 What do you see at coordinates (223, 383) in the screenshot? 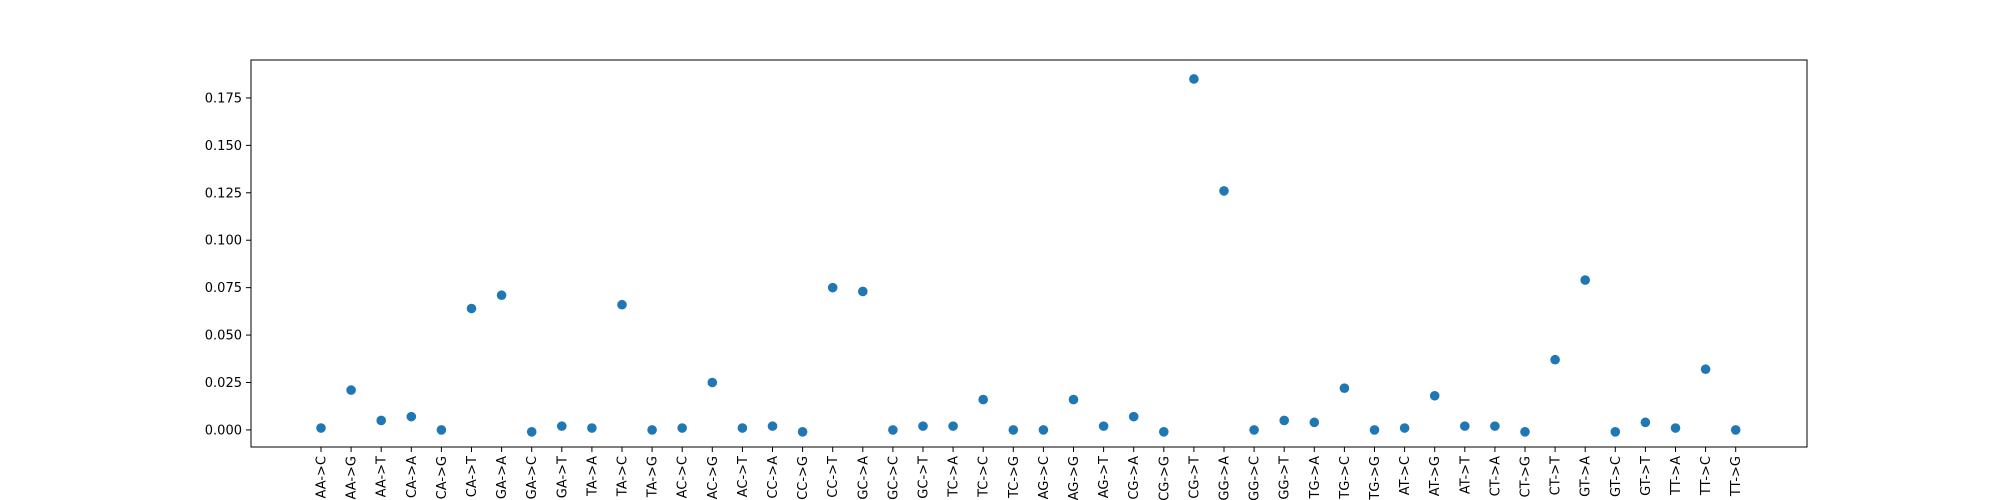
I see `y-tick-label: 0.025` at bounding box center [223, 383].